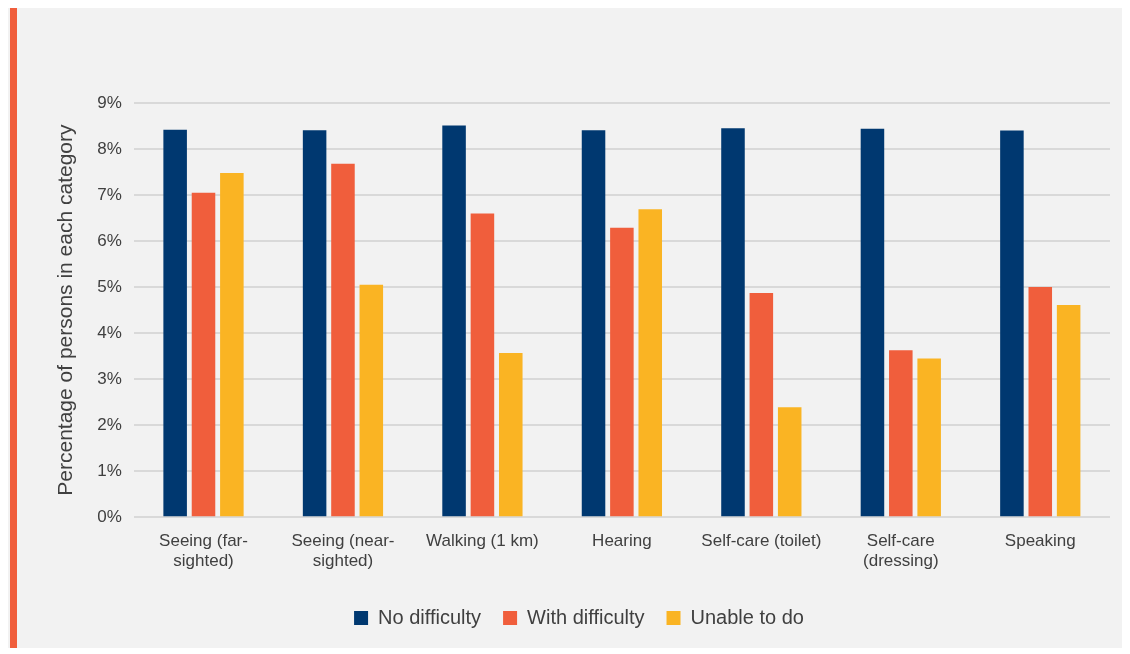 The image size is (1130, 654). I want to click on legend-label: With difficulty, so click(586, 616).